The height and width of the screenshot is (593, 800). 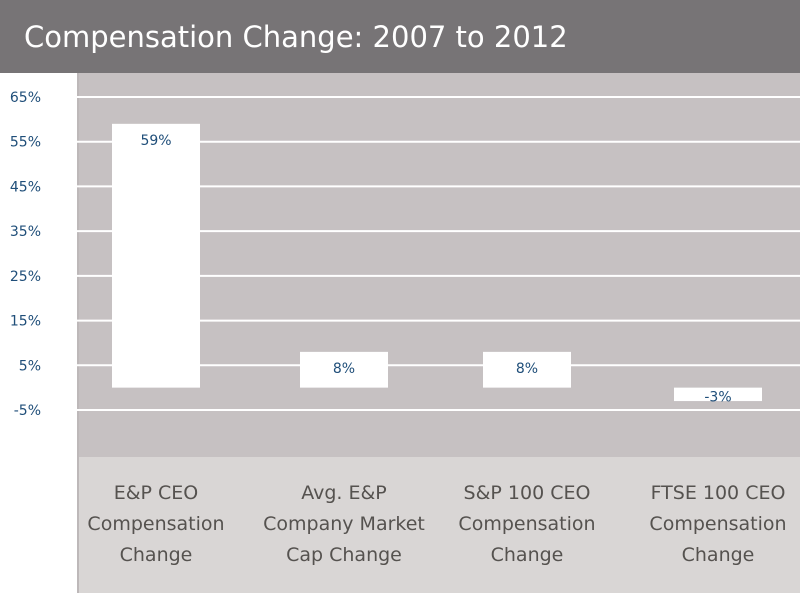 What do you see at coordinates (527, 493) in the screenshot?
I see `x-category-label-line: S&P 100 CEO` at bounding box center [527, 493].